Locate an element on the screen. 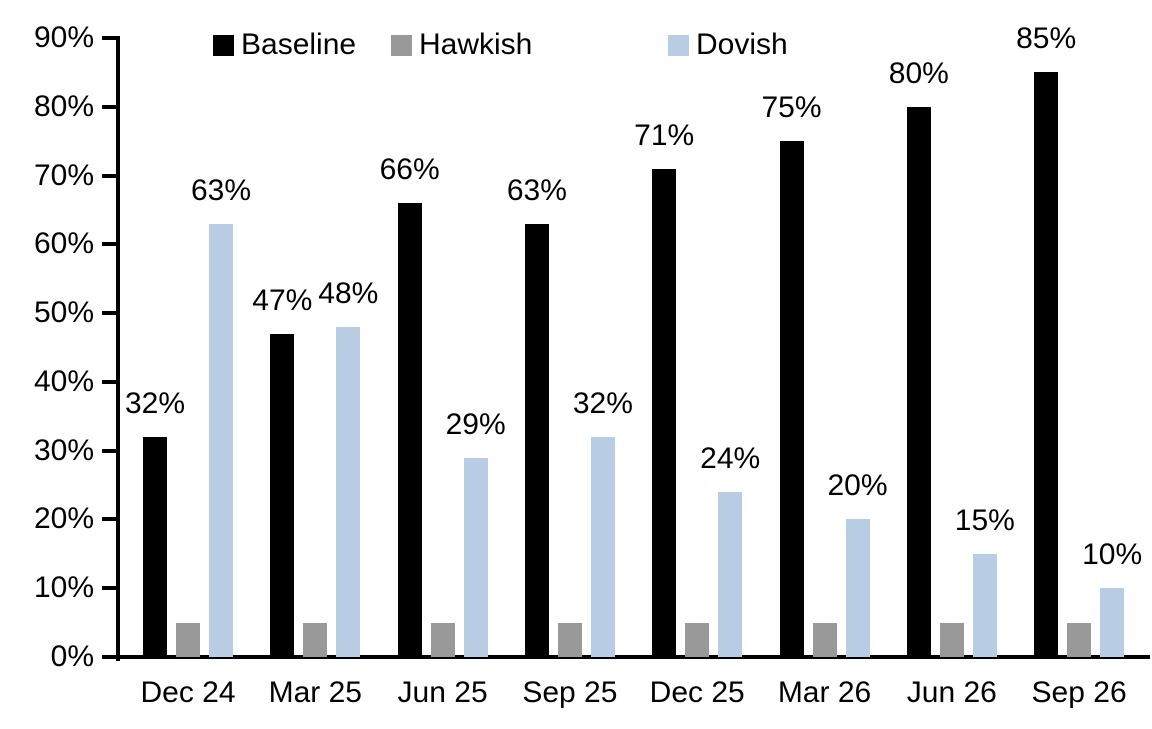 This screenshot has height=729, width=1152. y-axis-label: 80% is located at coordinates (63, 106).